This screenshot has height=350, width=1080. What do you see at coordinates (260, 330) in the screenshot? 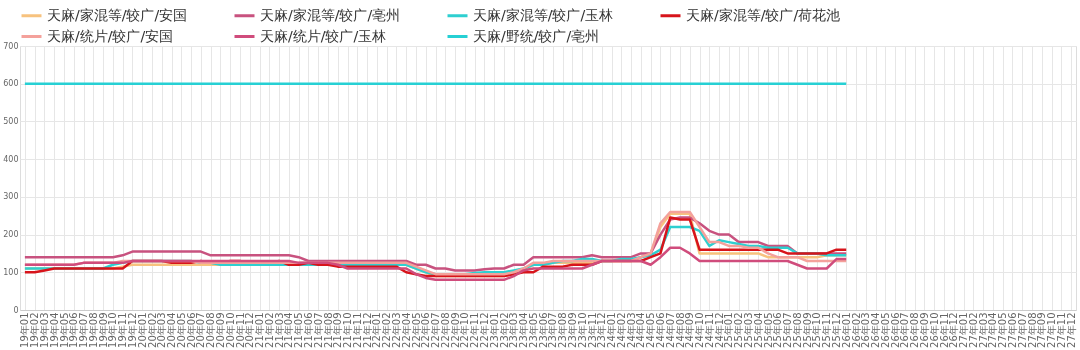
I see `x-tick-label: 21年01` at bounding box center [260, 330].